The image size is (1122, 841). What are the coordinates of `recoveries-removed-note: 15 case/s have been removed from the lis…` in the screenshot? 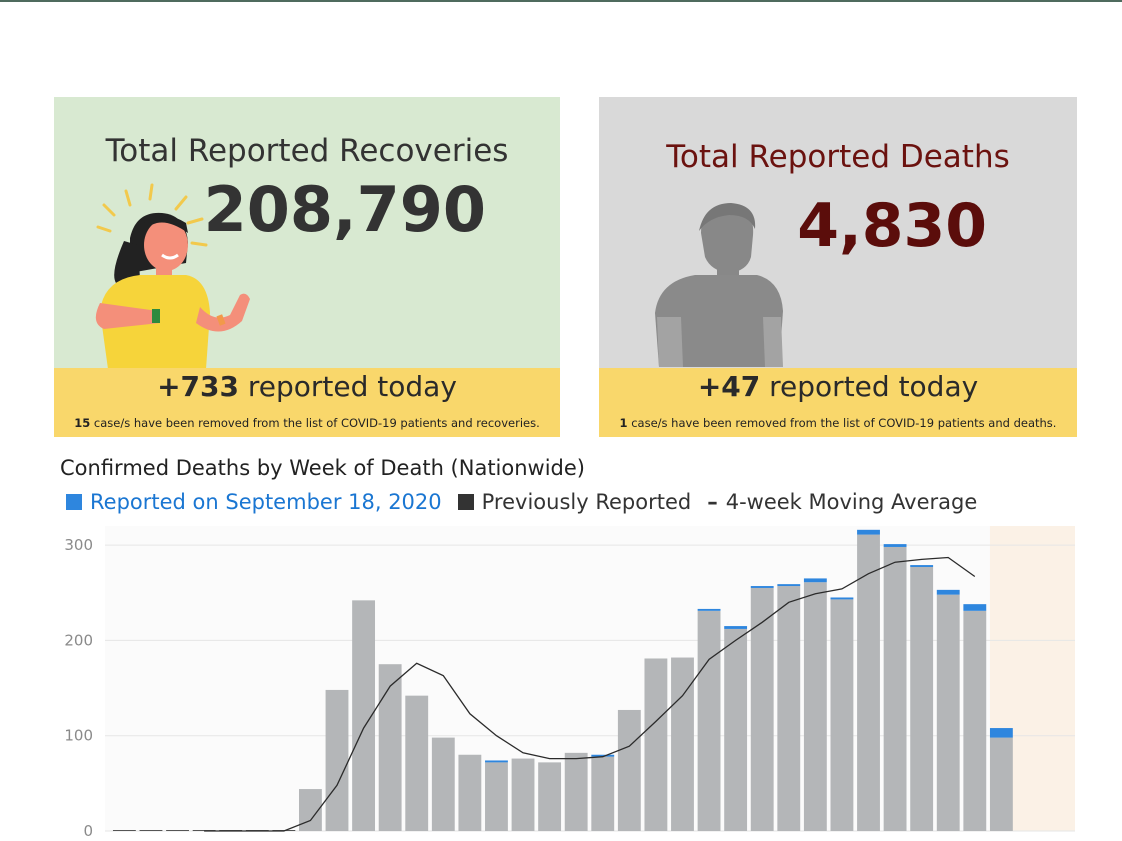 It's located at (307, 423).